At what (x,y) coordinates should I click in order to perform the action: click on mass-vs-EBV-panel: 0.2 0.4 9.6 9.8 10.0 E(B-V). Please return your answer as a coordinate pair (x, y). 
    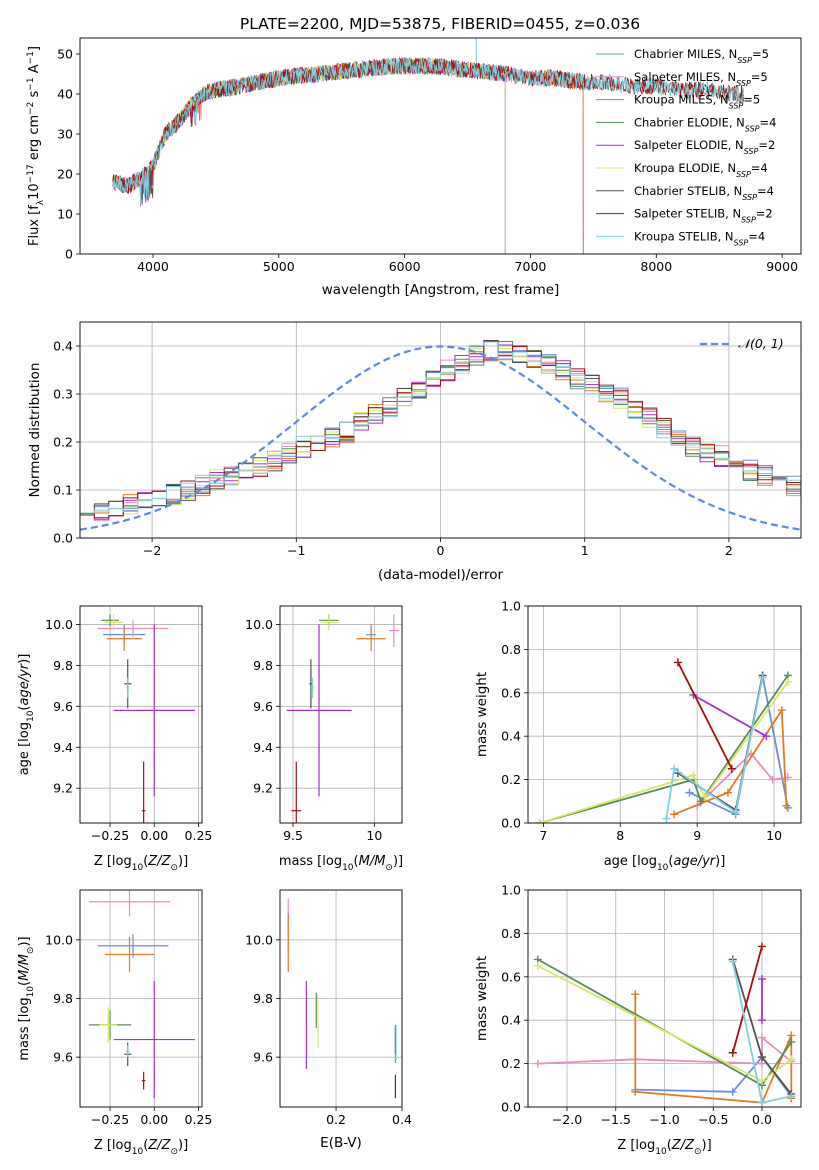
    Looking at the image, I should click on (328, 1020).